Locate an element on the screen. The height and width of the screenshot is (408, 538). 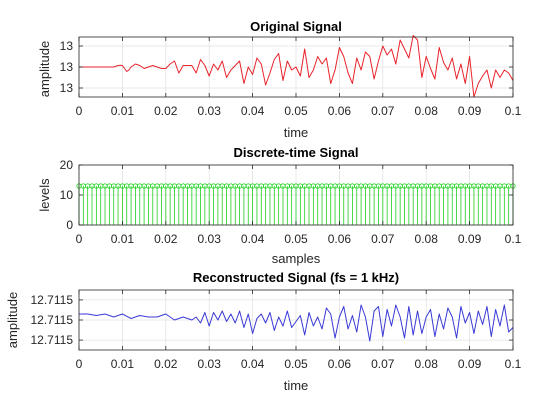
subplot-title: Discrete-time Signal is located at coordinates (296, 152).